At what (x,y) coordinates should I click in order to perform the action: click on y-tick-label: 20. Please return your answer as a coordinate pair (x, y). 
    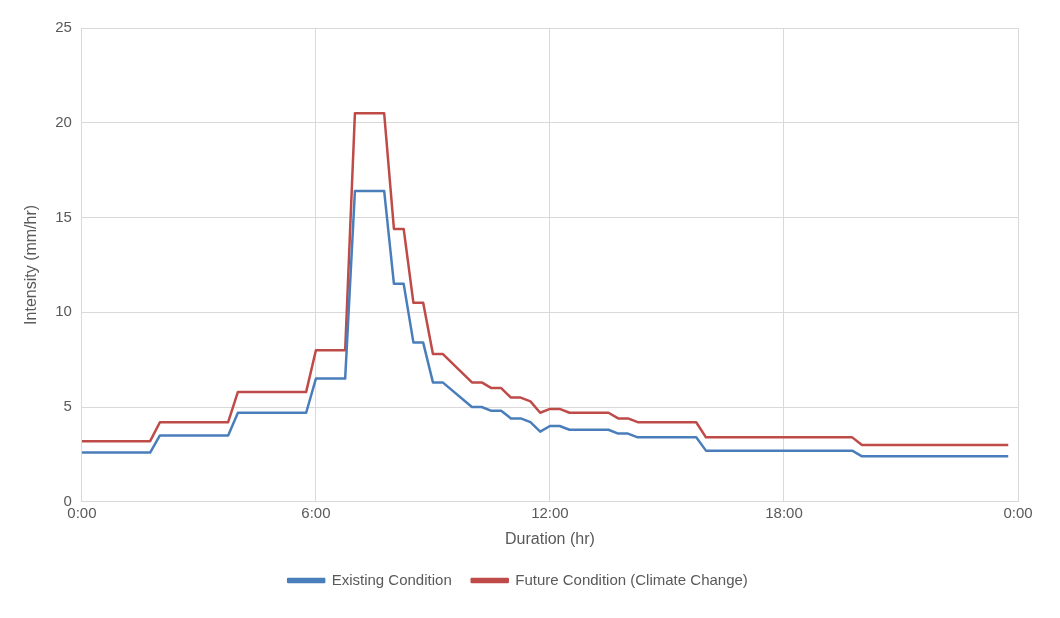
    Looking at the image, I should click on (63, 121).